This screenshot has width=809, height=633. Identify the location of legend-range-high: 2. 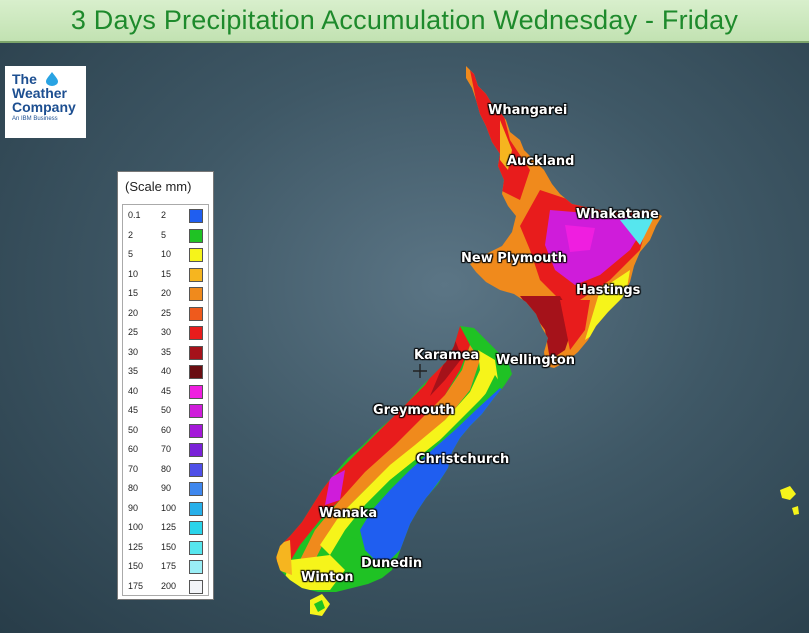
(164, 215).